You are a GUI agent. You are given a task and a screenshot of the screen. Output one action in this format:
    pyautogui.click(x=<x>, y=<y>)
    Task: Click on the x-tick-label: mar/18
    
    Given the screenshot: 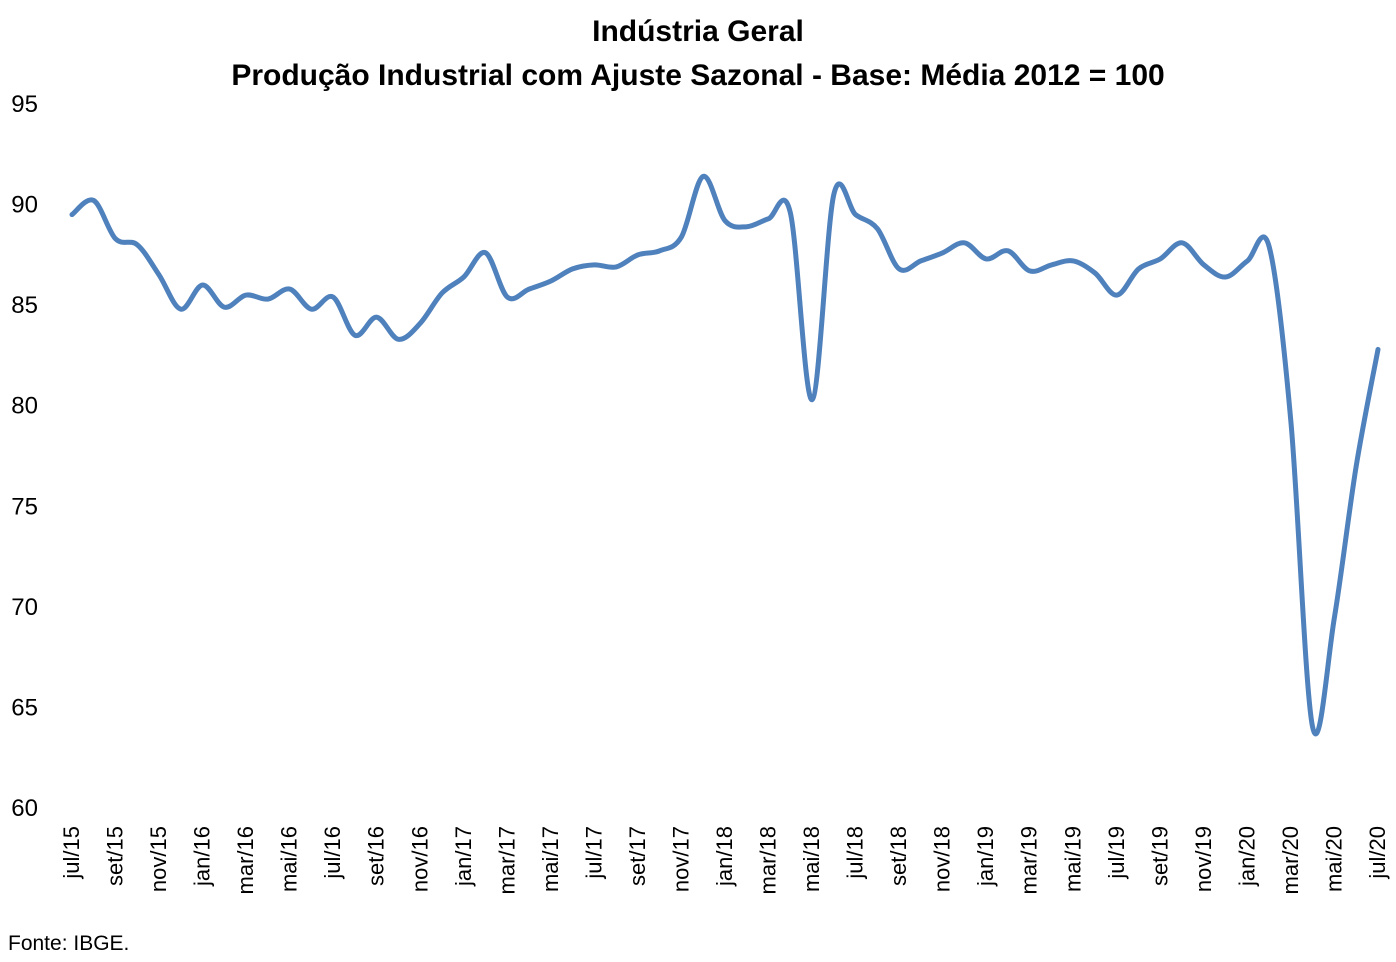 What is the action you would take?
    pyautogui.click(x=768, y=860)
    